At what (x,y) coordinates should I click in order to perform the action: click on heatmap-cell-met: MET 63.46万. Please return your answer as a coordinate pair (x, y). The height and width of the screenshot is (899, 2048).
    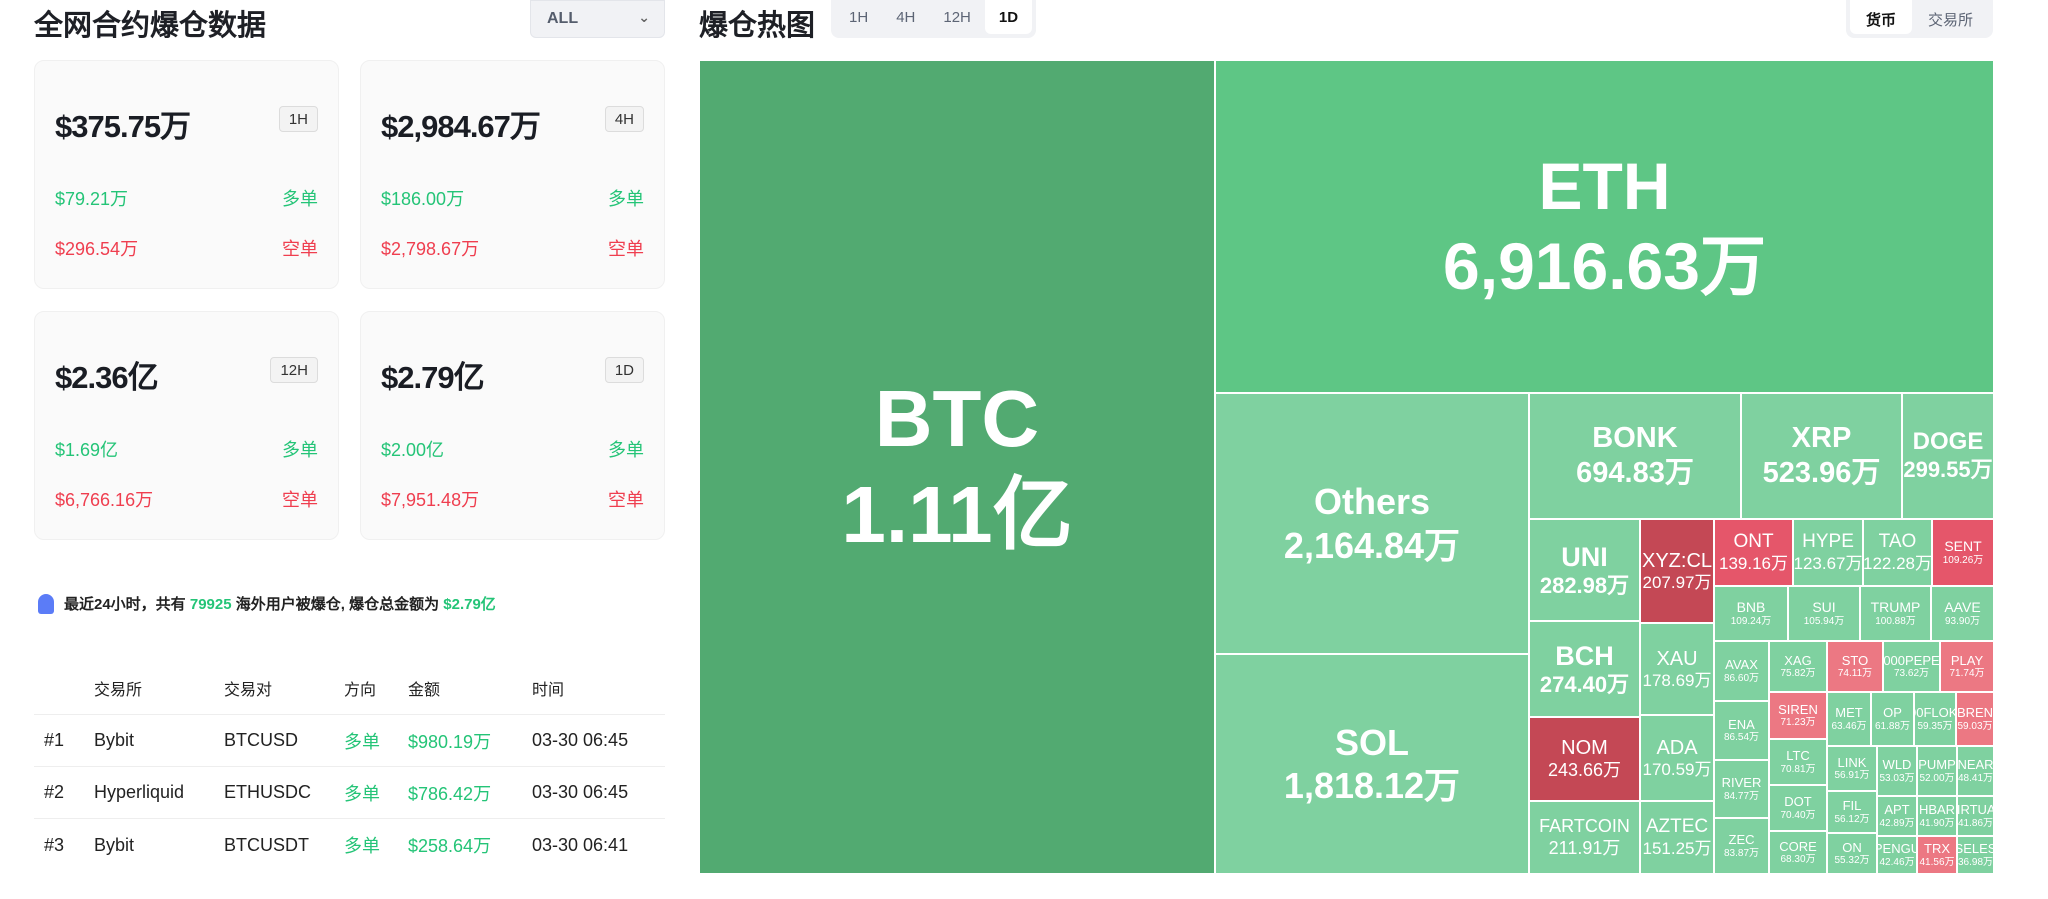
    Looking at the image, I should click on (1849, 719).